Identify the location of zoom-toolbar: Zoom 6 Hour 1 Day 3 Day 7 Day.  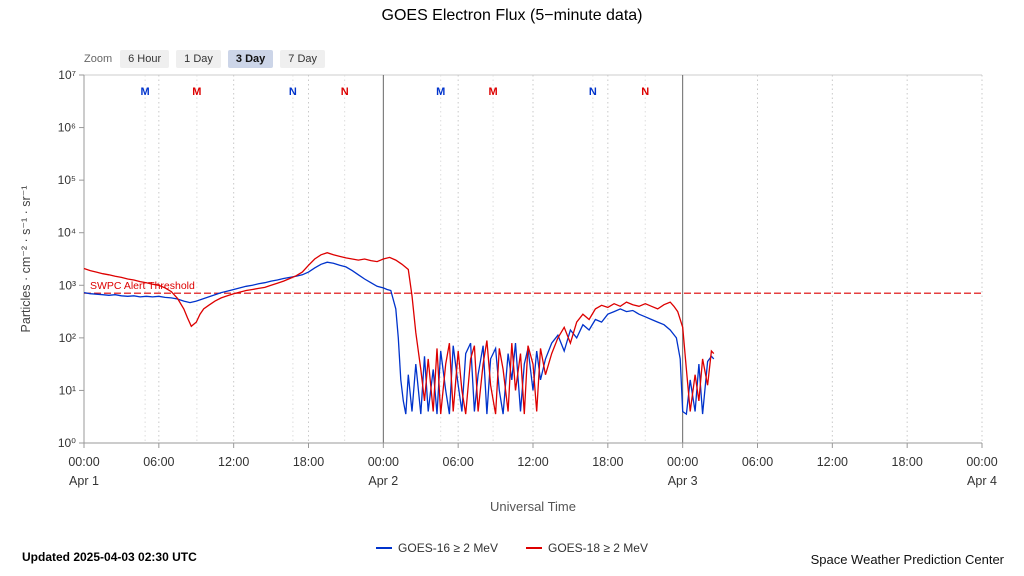
(205, 59).